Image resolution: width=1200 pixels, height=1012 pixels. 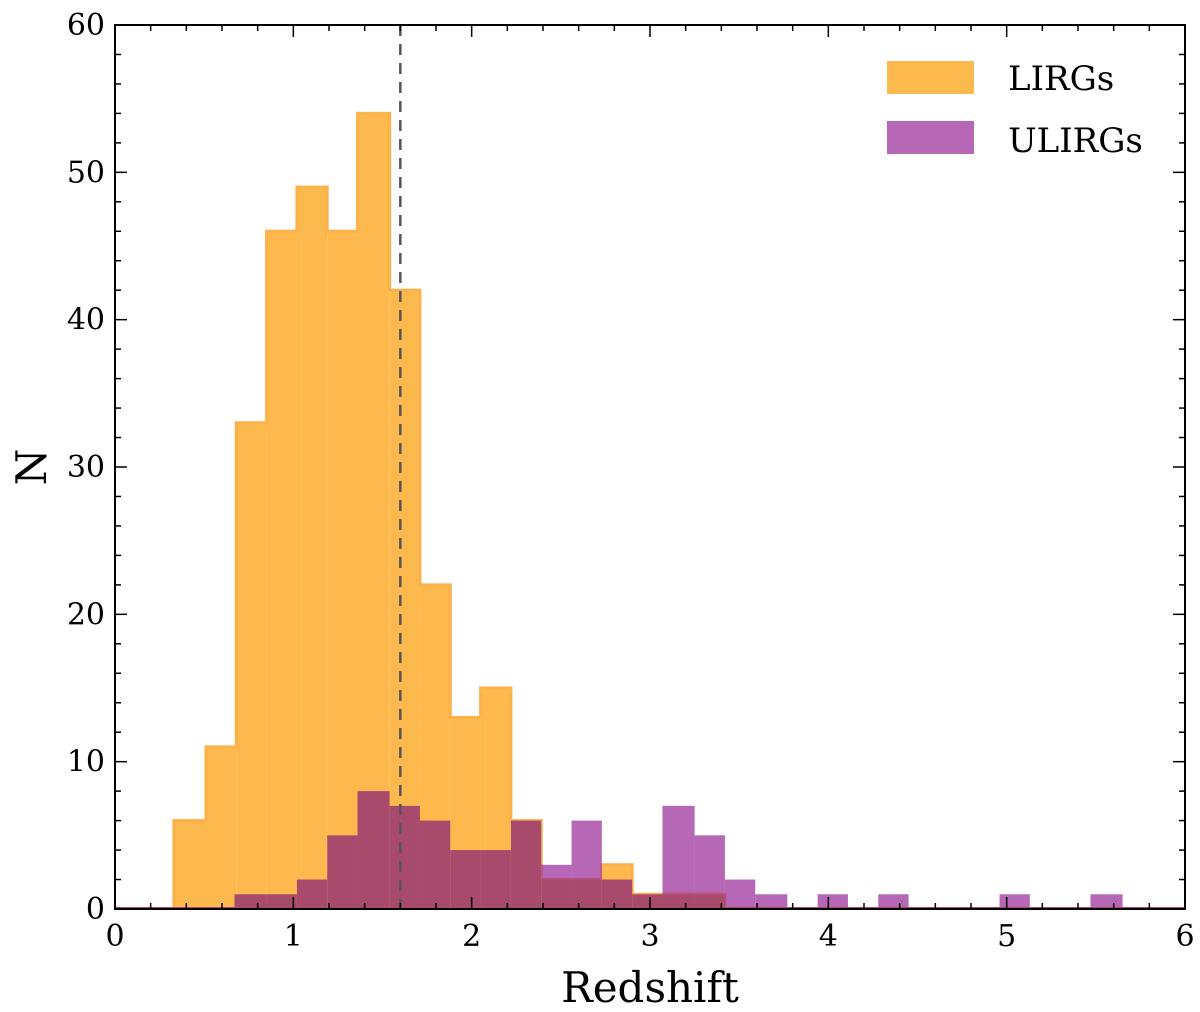 I want to click on x-tick-label: 0, so click(x=114, y=936).